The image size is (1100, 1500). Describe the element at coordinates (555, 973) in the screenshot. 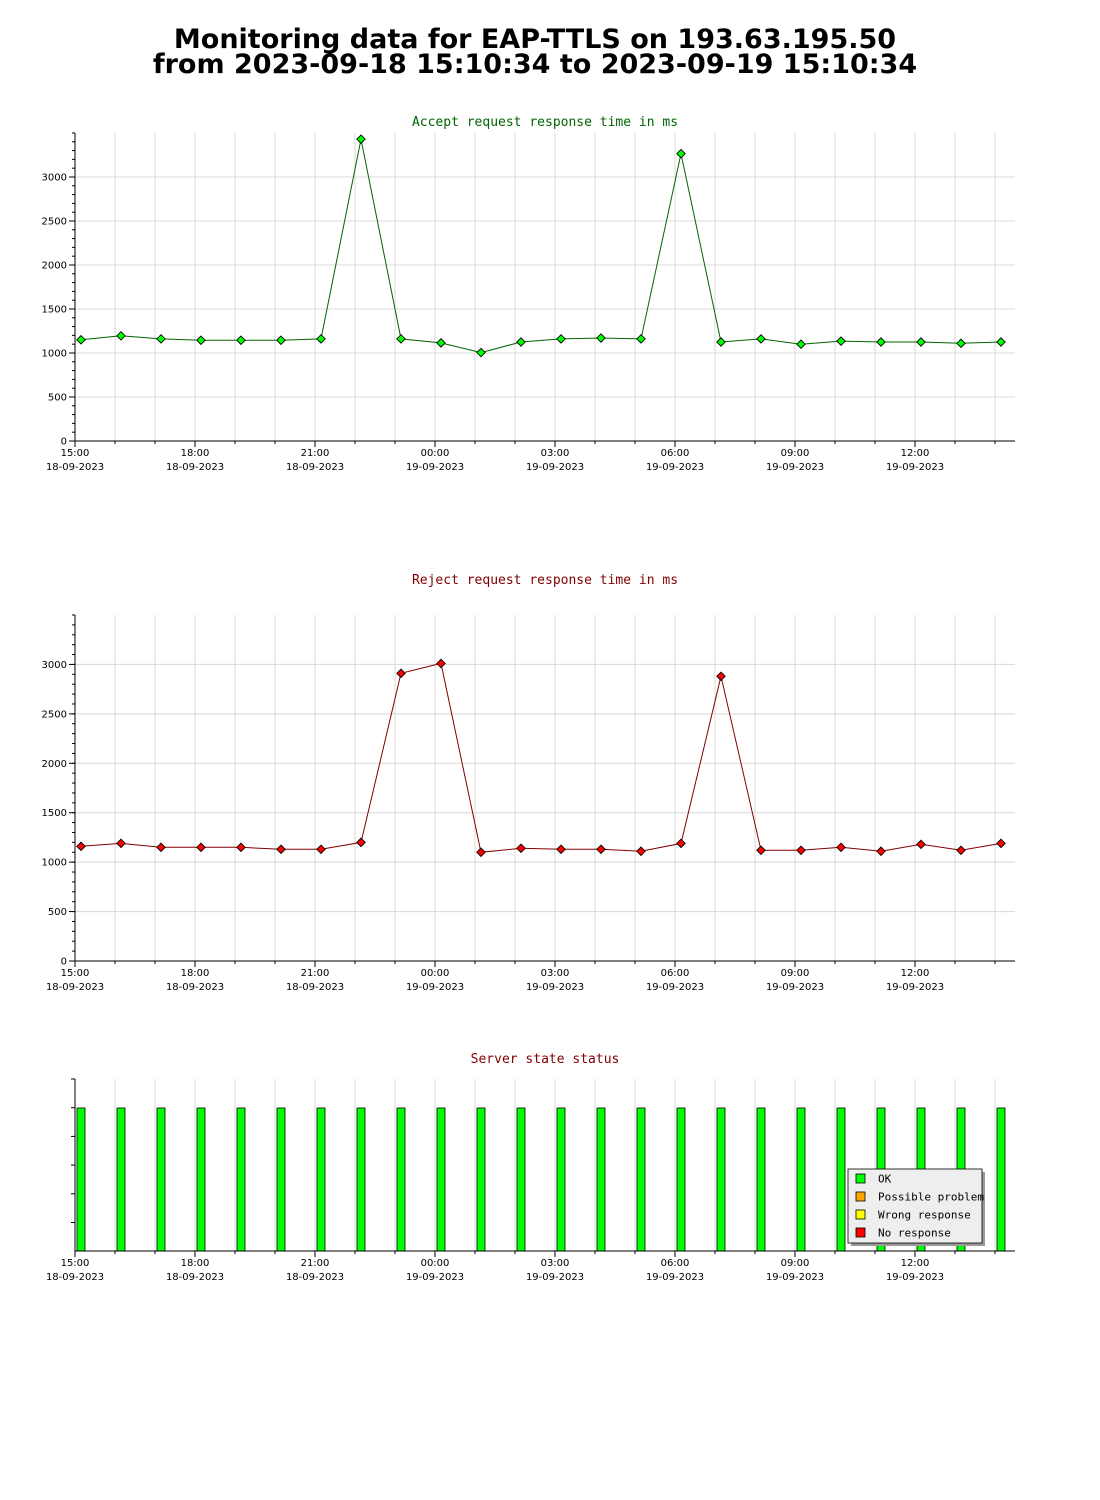

I see `reject-x-tick-time: 03:00` at that location.